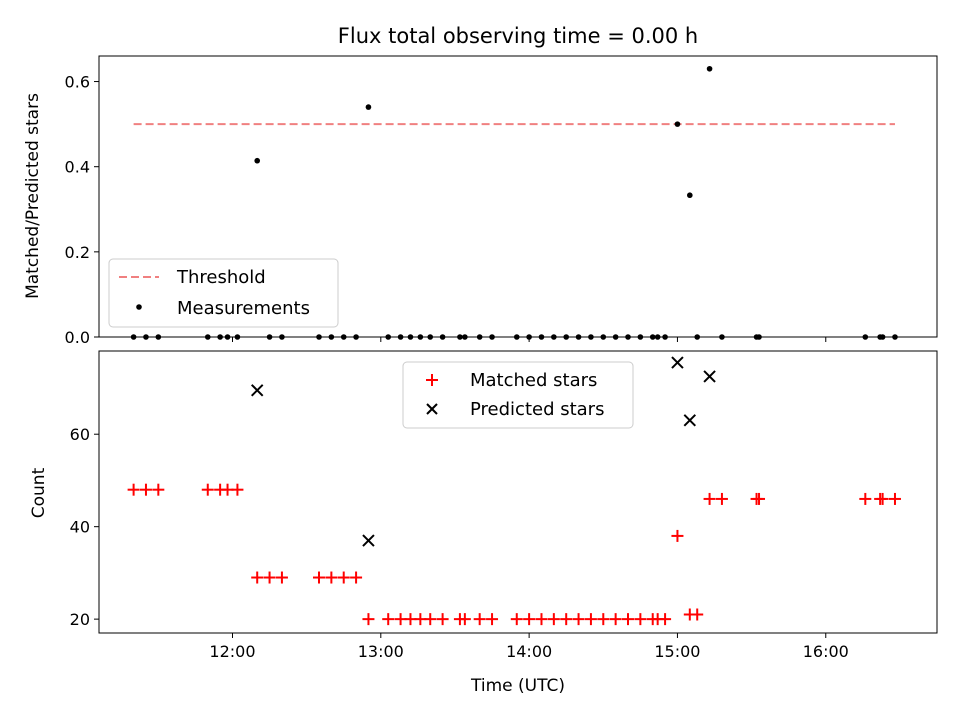 The image size is (960, 720). I want to click on bottom-y-tick-label: 40, so click(80, 527).